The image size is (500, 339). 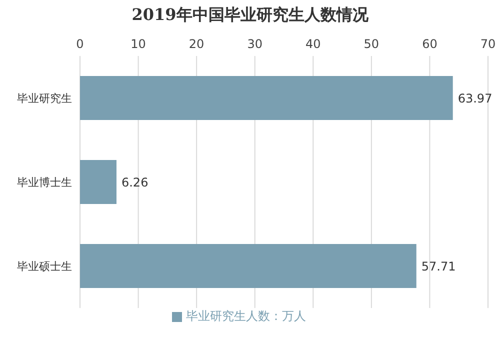 I want to click on x-tick-label: 60, so click(x=430, y=44).